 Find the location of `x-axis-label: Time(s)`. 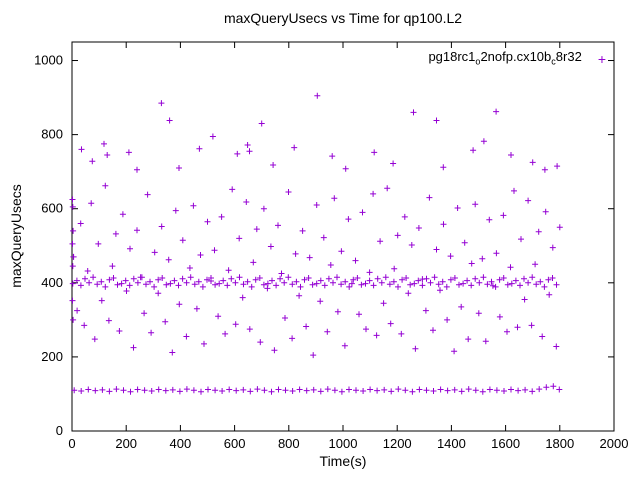

x-axis-label: Time(s) is located at coordinates (343, 461).